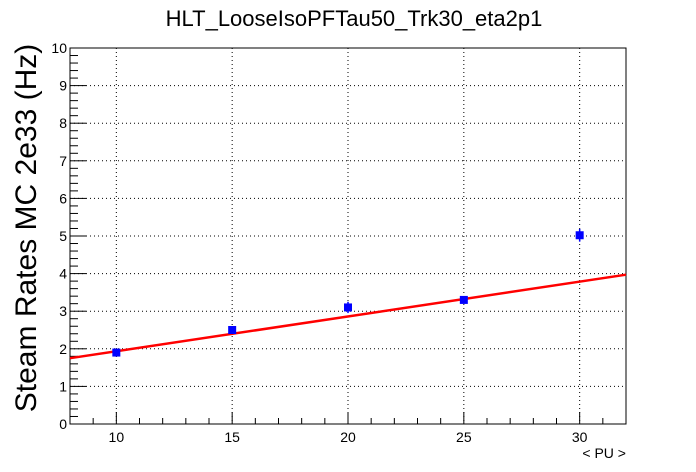 The width and height of the screenshot is (696, 472). Describe the element at coordinates (59, 48) in the screenshot. I see `y-tick-label: 10` at that location.